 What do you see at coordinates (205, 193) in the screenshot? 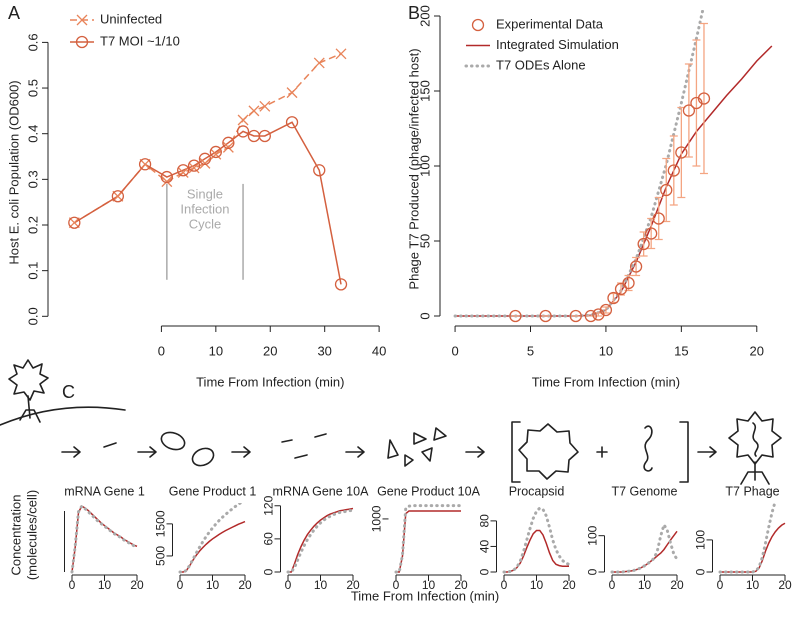
I see `annotation-text: Single` at bounding box center [205, 193].